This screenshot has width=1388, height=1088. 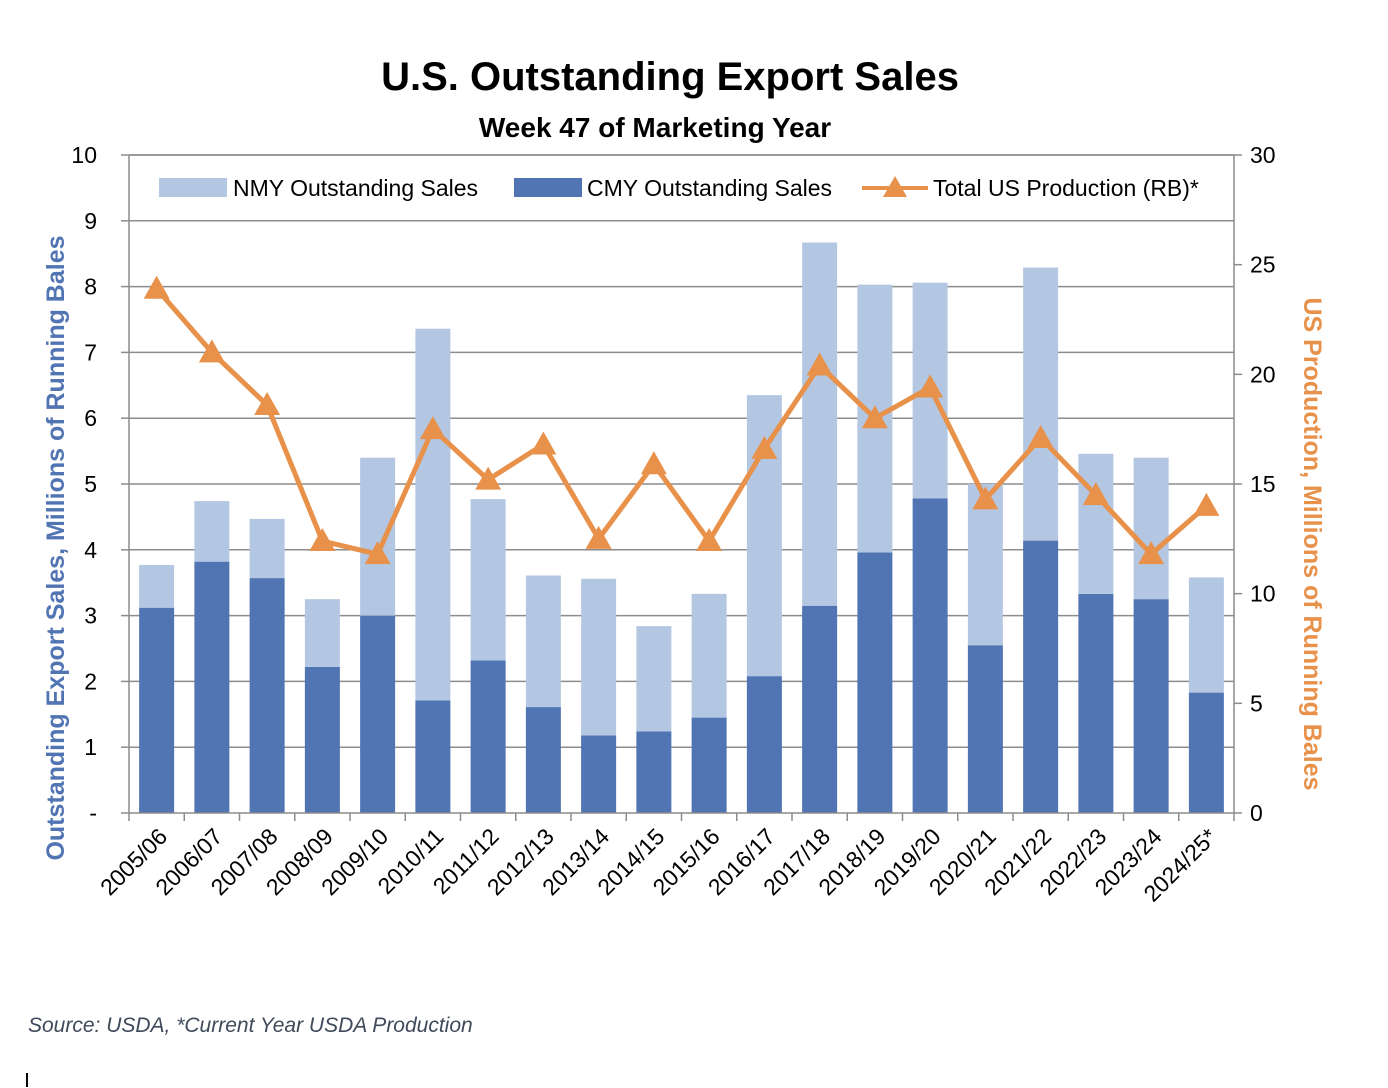 What do you see at coordinates (355, 188) in the screenshot?
I see `legend-label-nmy: NMY Outstanding Sales` at bounding box center [355, 188].